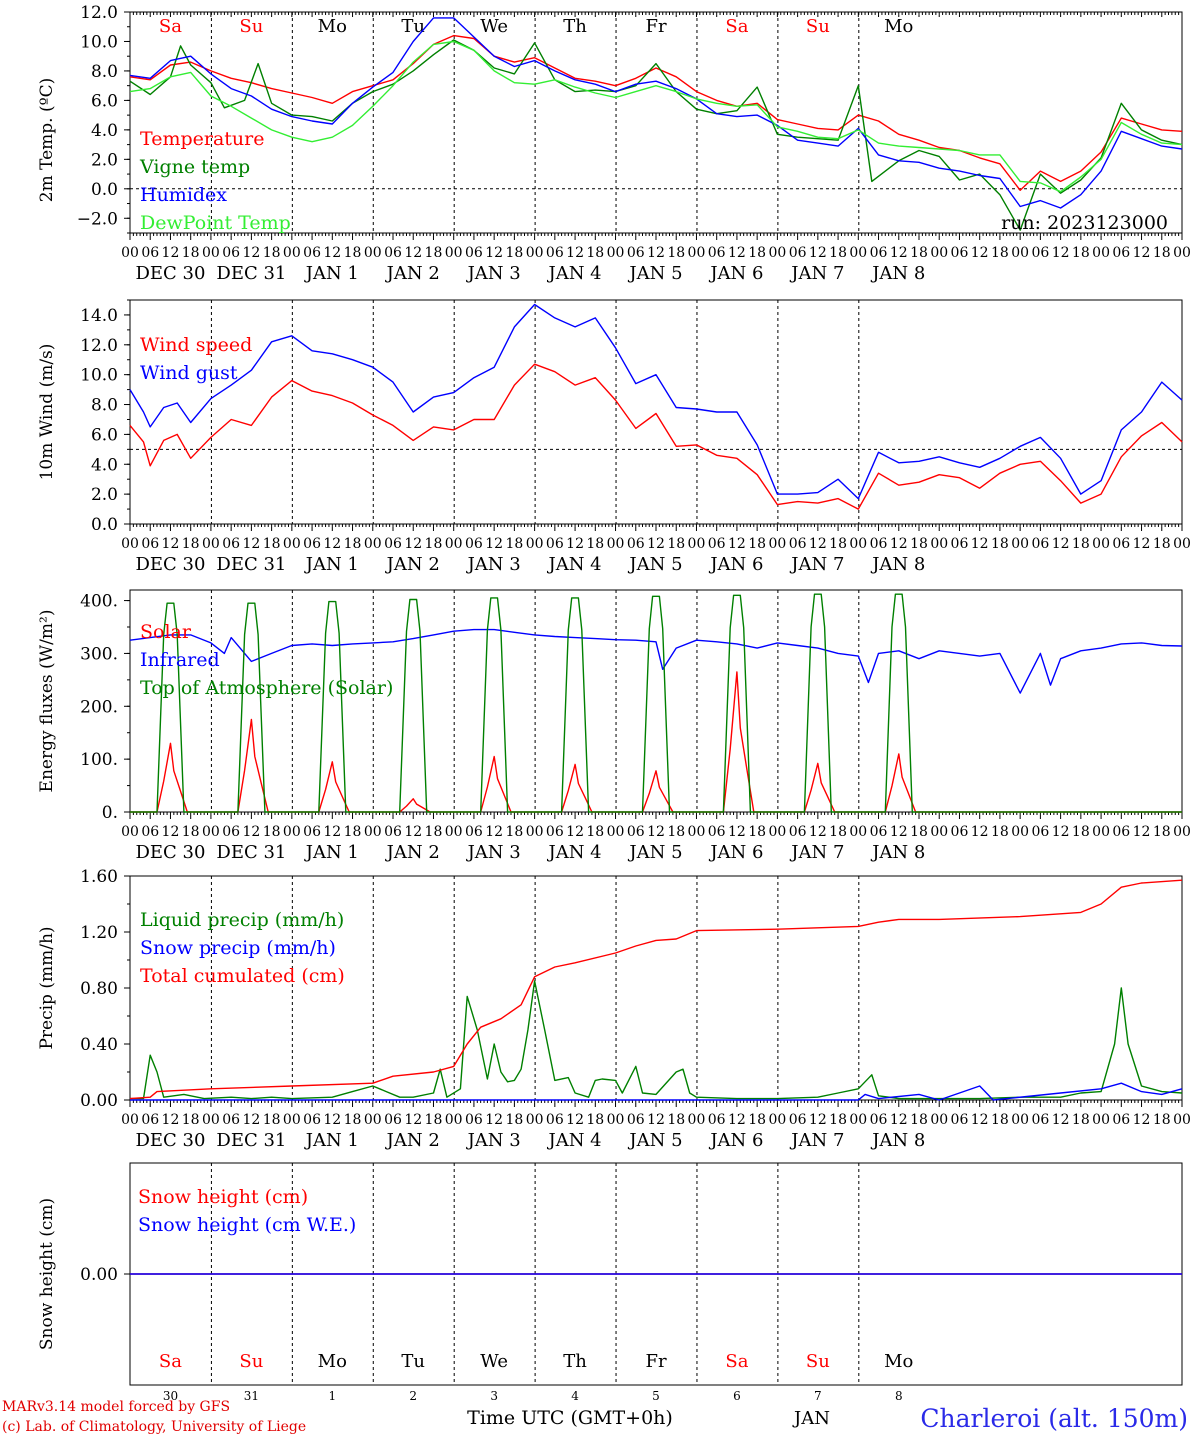 The height and width of the screenshot is (1440, 1194). What do you see at coordinates (655, 26) in the screenshot?
I see `day-name-label: Fr` at bounding box center [655, 26].